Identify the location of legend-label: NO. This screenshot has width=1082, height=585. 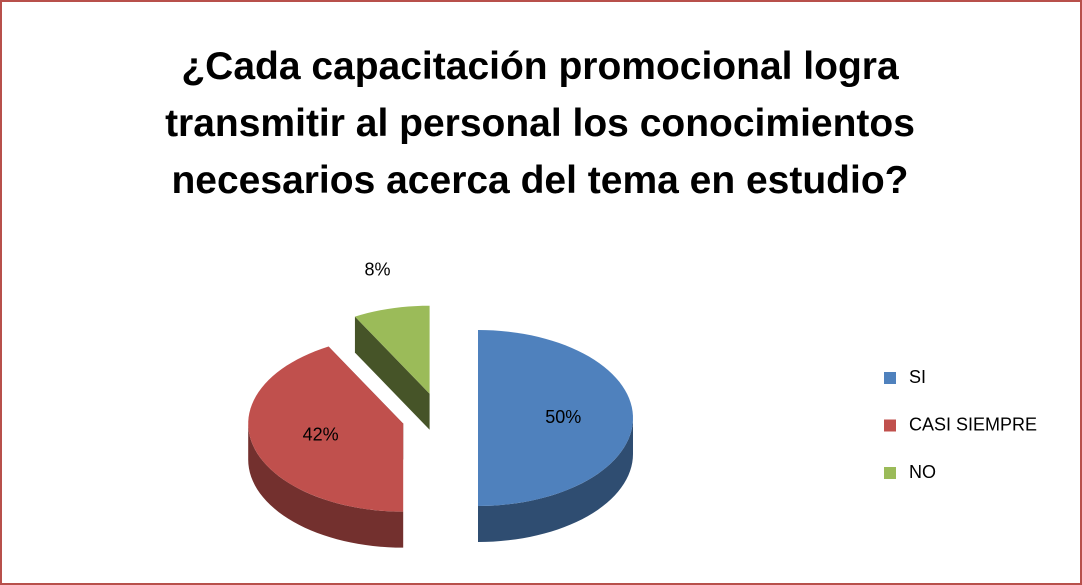
(922, 472).